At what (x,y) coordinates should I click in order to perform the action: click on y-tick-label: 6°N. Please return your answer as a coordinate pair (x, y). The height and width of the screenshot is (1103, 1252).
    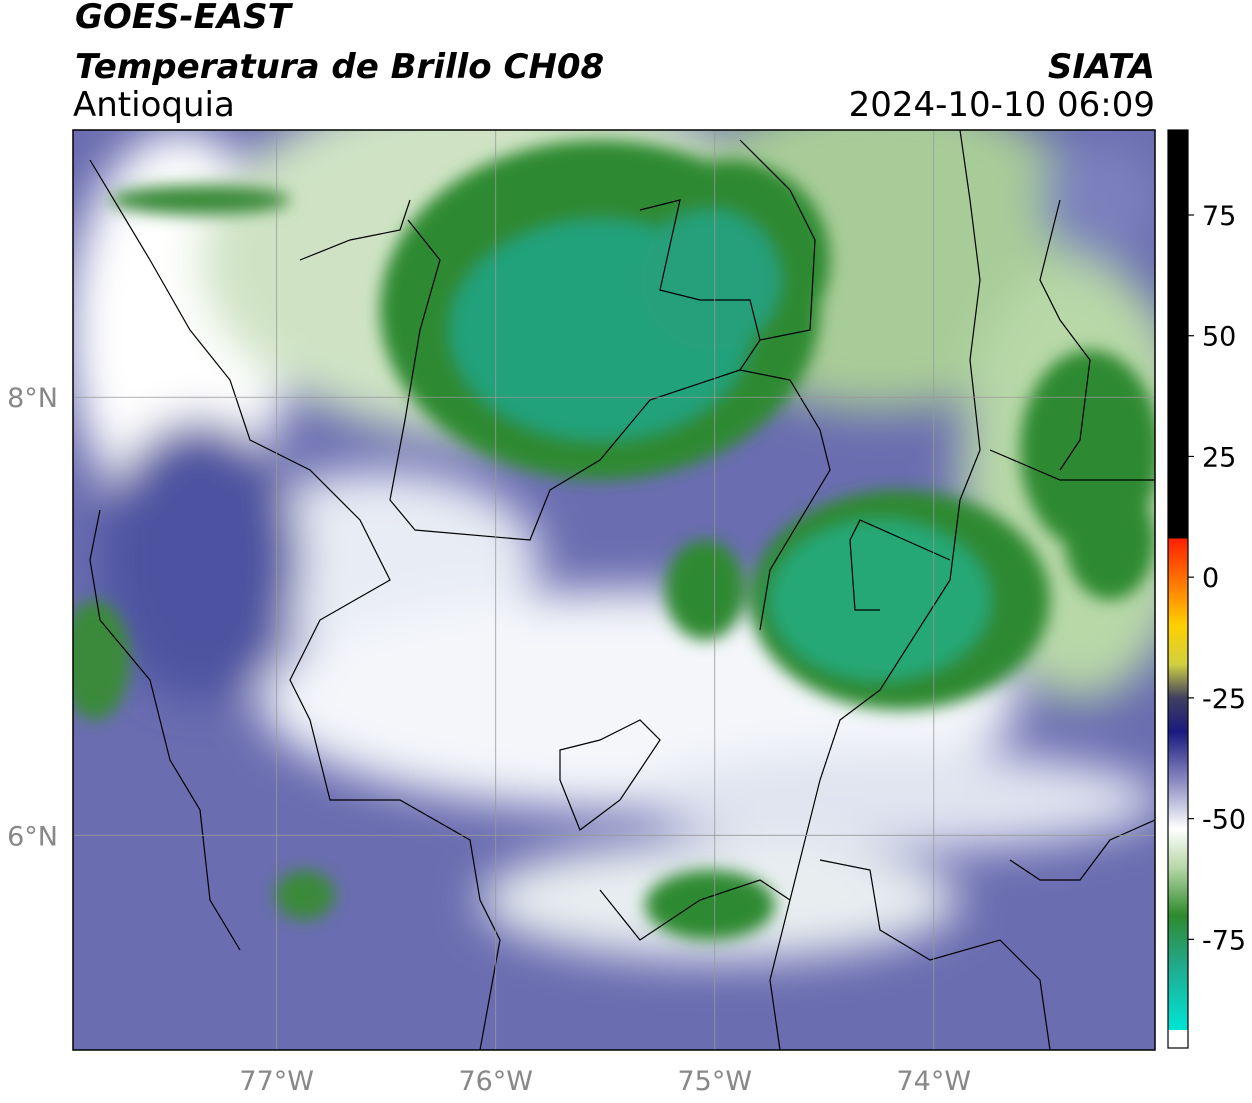
    Looking at the image, I should click on (32, 836).